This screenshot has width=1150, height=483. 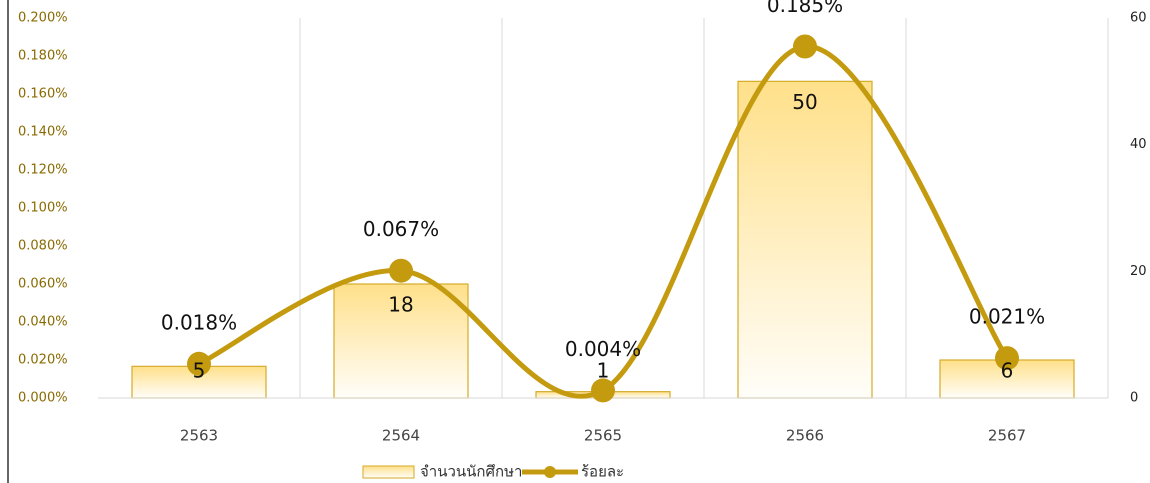 What do you see at coordinates (401, 436) in the screenshot?
I see `x-tick-label: 2564` at bounding box center [401, 436].